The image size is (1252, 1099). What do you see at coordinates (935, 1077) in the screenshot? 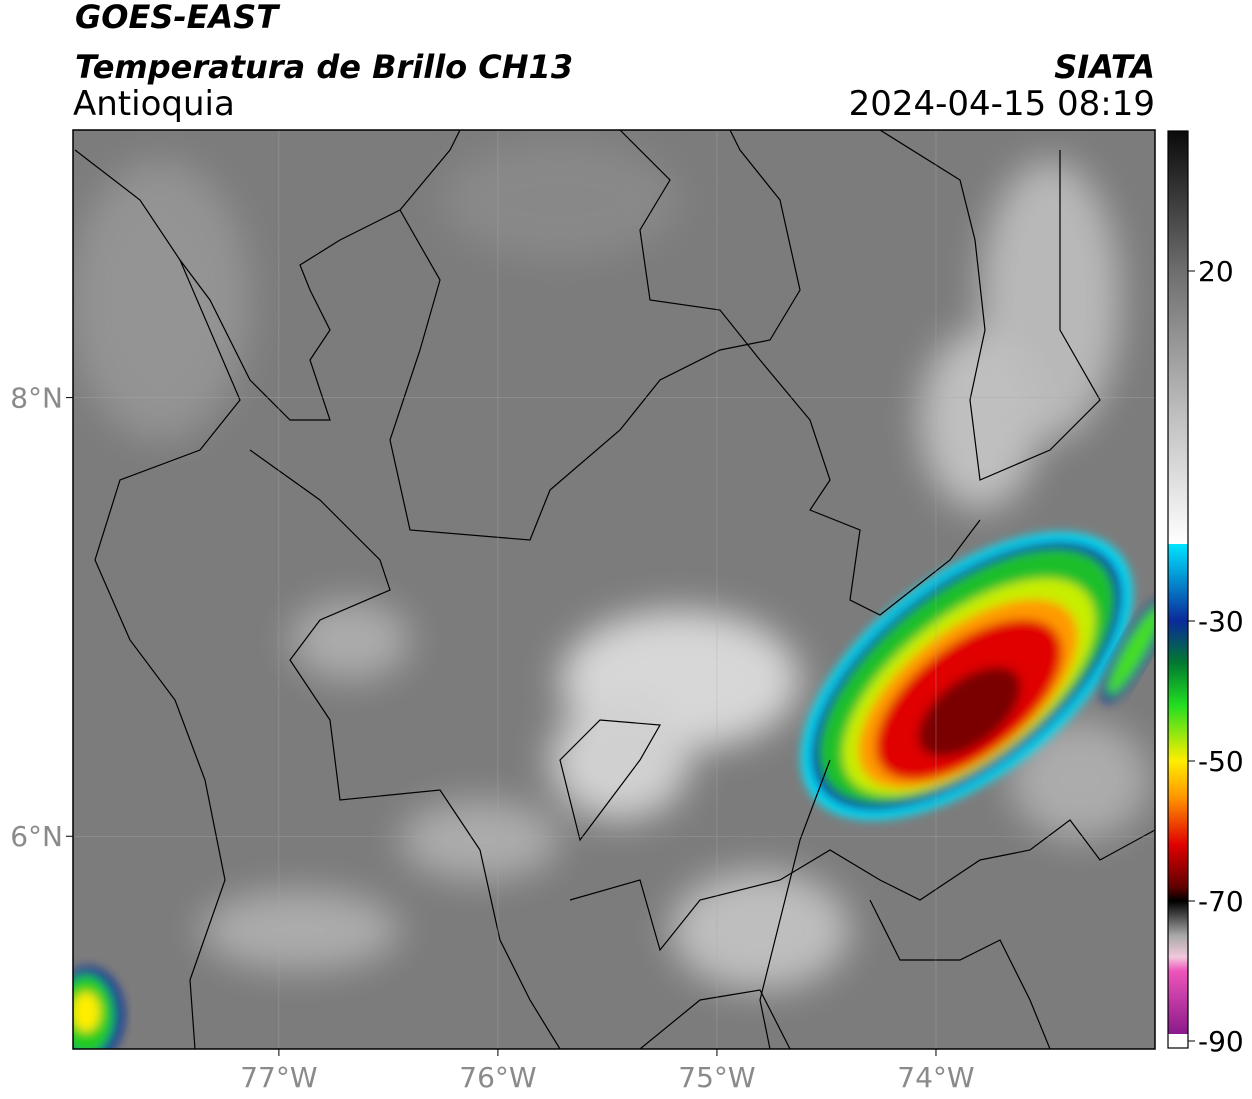
I see `x-tick-label: 74°W` at bounding box center [935, 1077].